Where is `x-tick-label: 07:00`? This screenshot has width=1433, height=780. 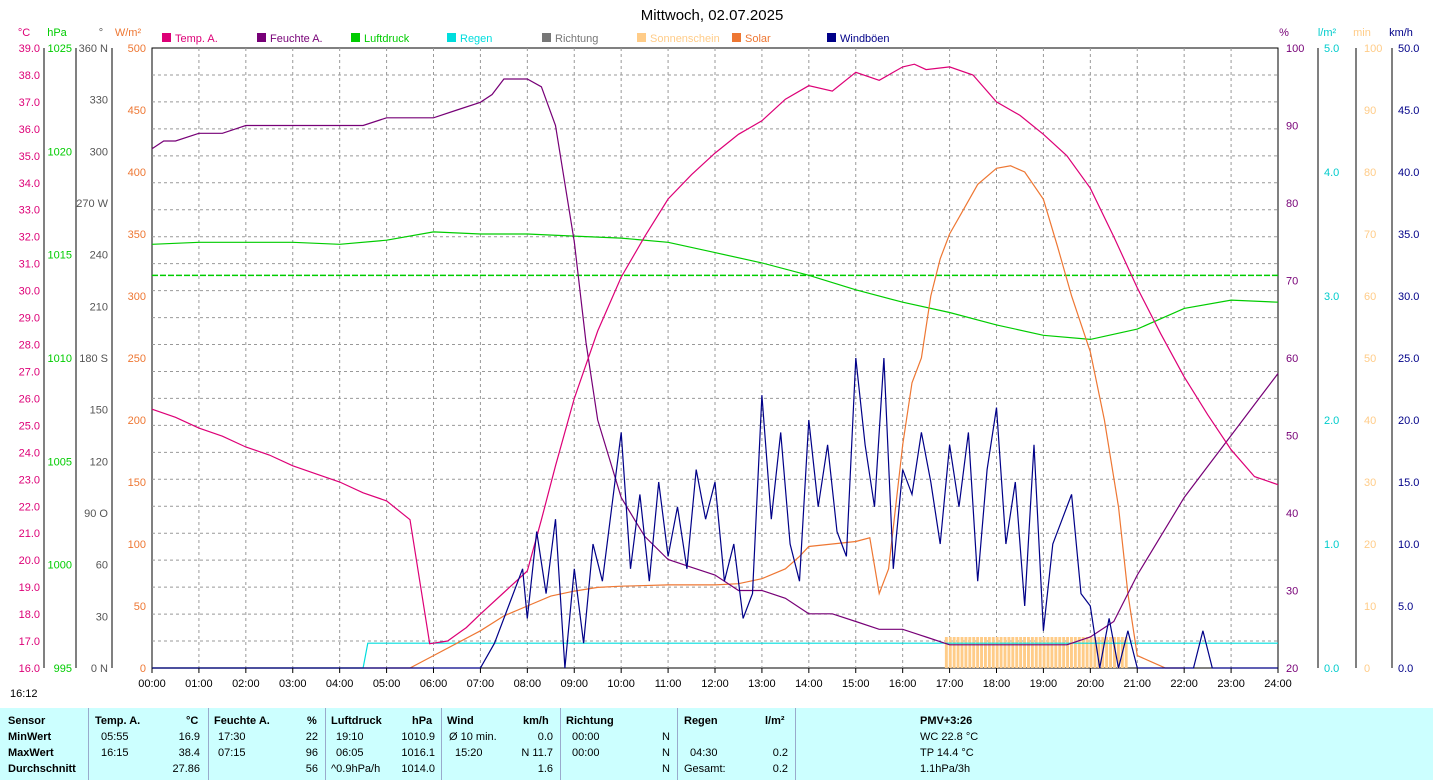 x-tick-label: 07:00 is located at coordinates (481, 684).